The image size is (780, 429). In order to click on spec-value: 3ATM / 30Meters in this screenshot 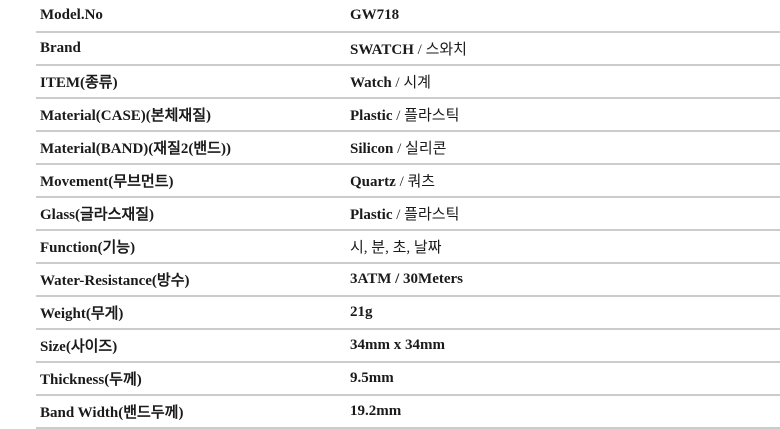, I will do `click(565, 279)`.